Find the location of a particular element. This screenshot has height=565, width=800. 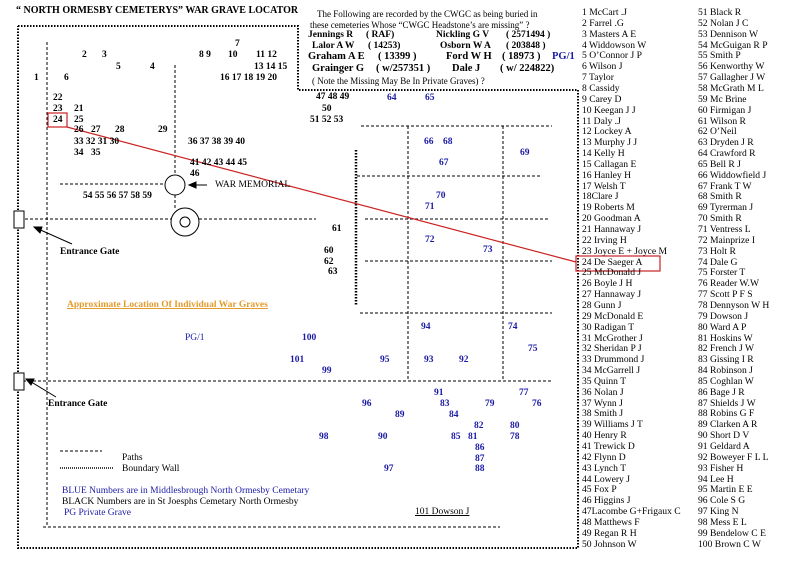

private-grave-badge: PG/1 is located at coordinates (563, 56).